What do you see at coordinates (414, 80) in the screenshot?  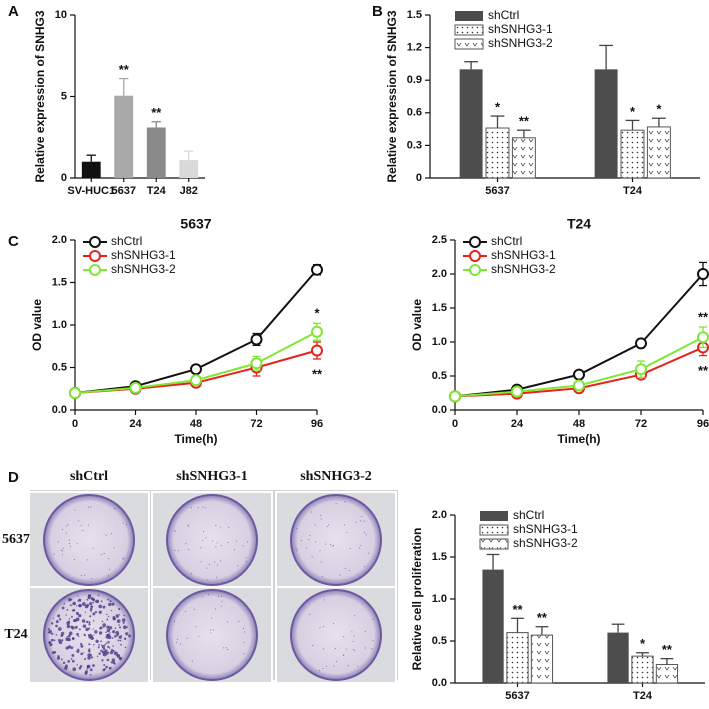 I see `y-tick-label: 0.9` at bounding box center [414, 80].